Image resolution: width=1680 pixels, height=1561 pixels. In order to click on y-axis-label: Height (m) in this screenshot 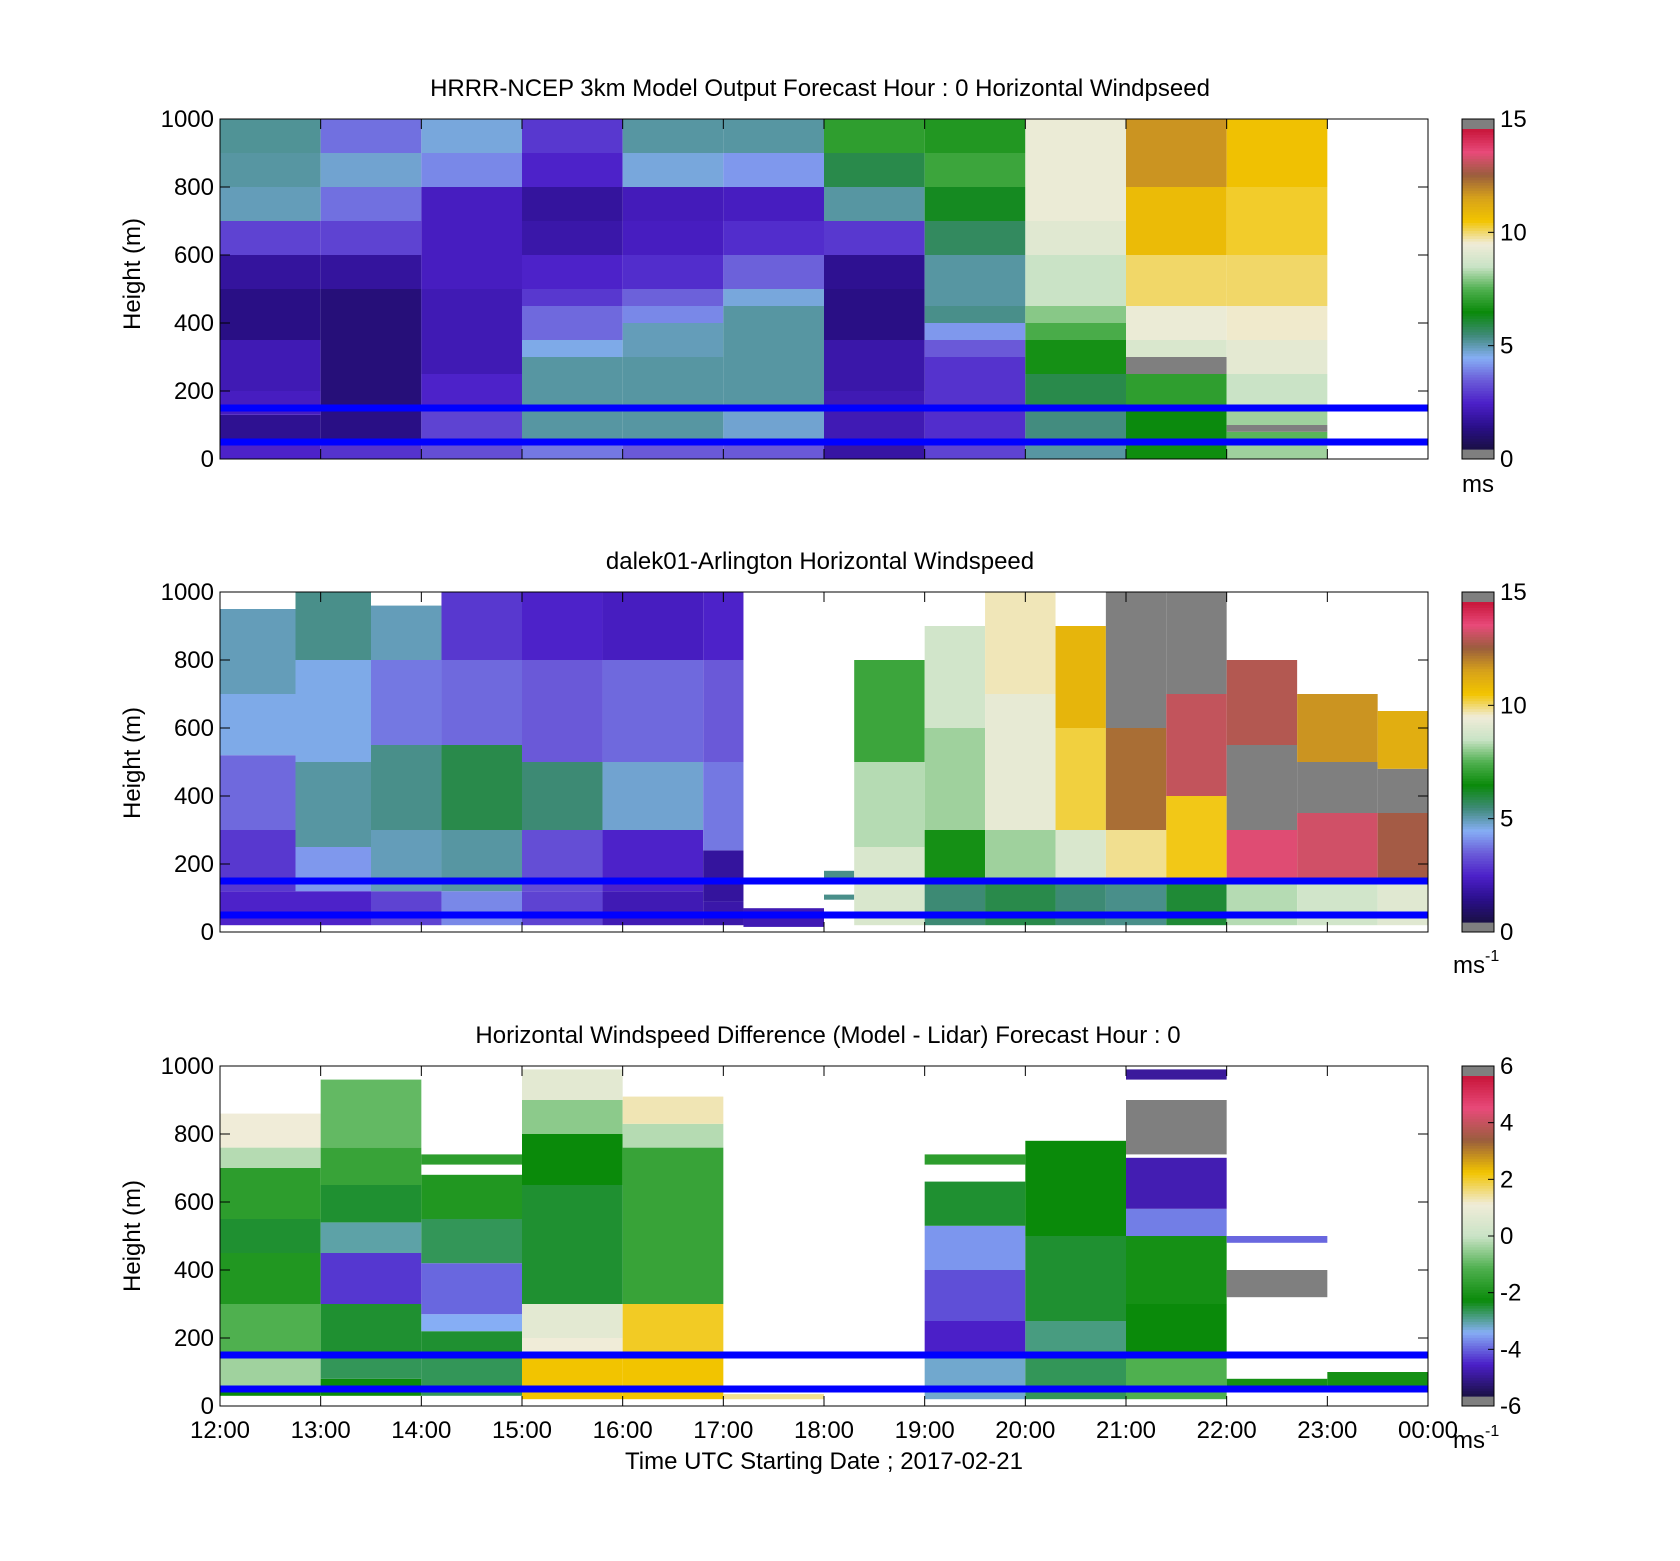, I will do `click(132, 1236)`.